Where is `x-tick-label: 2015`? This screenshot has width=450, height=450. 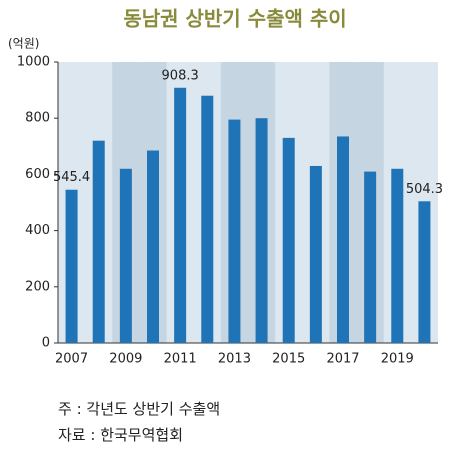
x-tick-label: 2015 is located at coordinates (288, 359).